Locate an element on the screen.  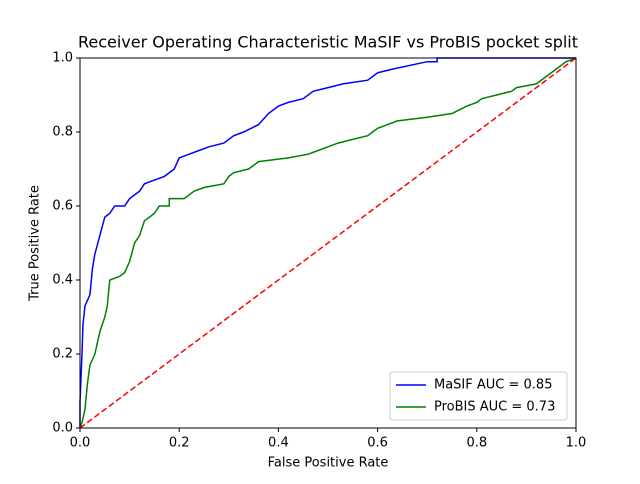
y-axis-label: True Positive Rate is located at coordinates (35, 243).